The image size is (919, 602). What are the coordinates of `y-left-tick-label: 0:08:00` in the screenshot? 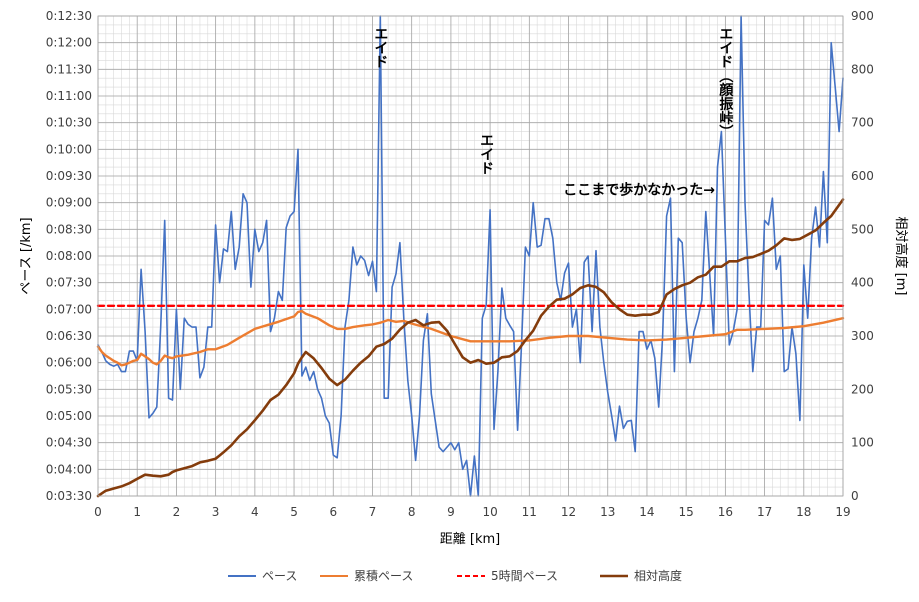 It's located at (69, 256).